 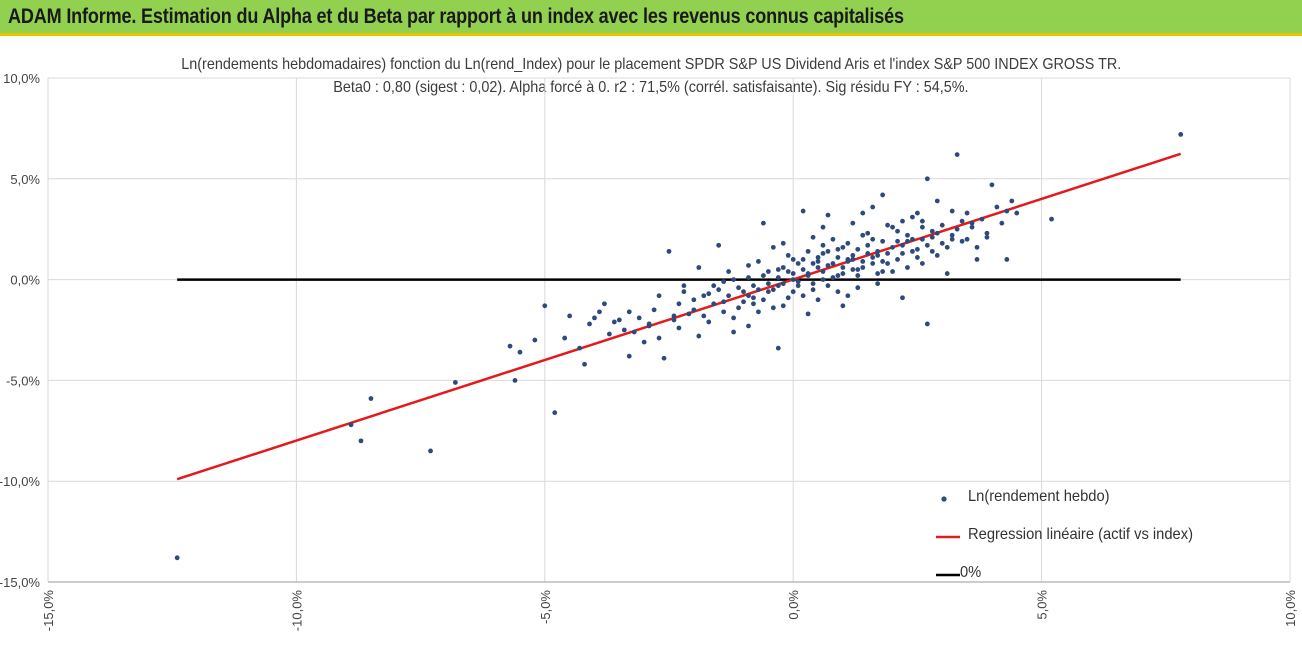 I want to click on y-tick-label: 10,0%, so click(x=21, y=78).